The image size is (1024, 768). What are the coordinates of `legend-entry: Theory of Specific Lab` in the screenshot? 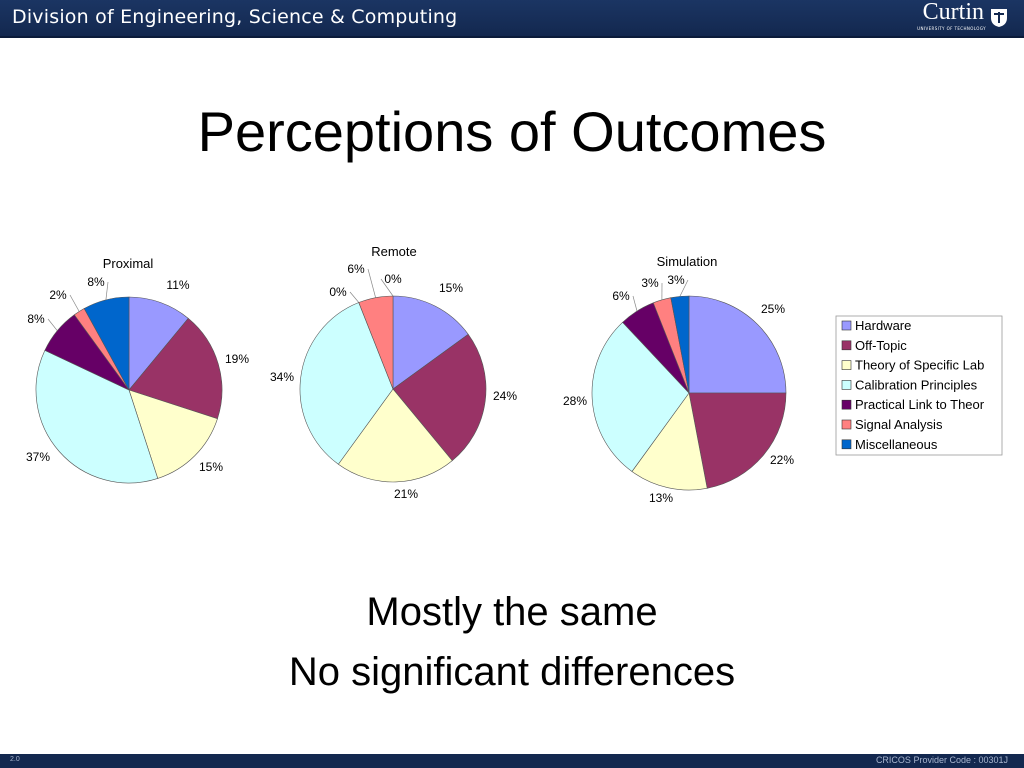 It's located at (919, 365).